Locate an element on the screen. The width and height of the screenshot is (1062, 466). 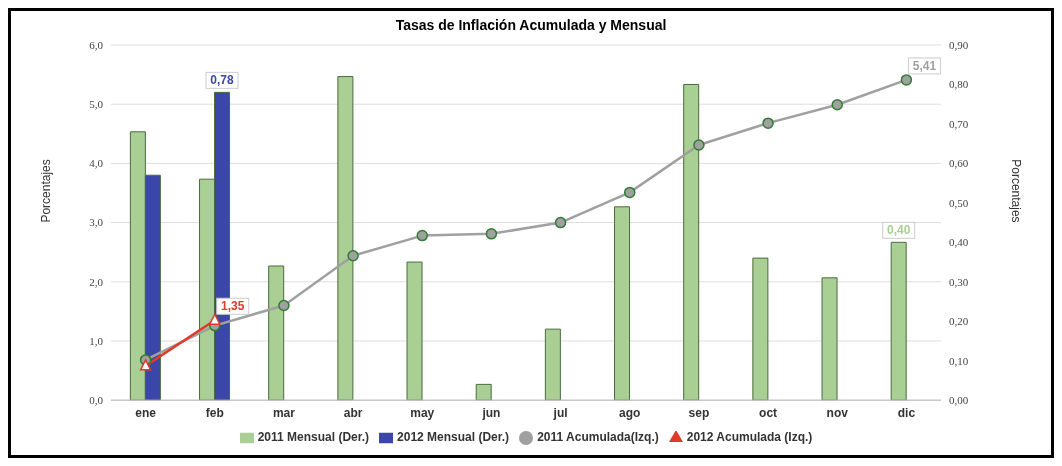
y2-axis-title: Porcentajes is located at coordinates (1015, 191).